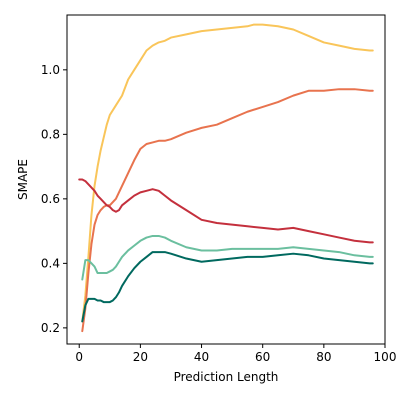 This screenshot has width=400, height=400. What do you see at coordinates (140, 357) in the screenshot?
I see `x-tick-label: 20` at bounding box center [140, 357].